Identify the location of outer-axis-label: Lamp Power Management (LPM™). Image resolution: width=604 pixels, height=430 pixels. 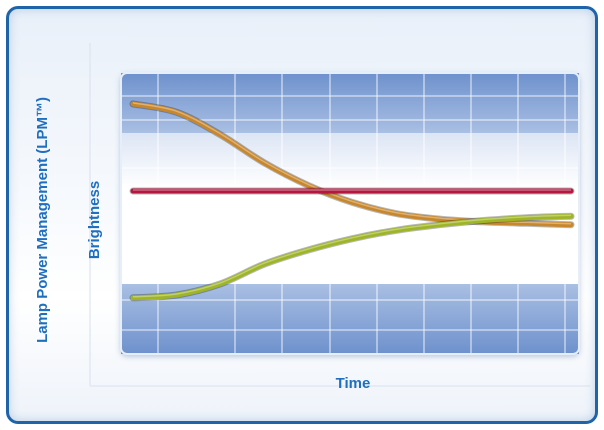
(42, 220).